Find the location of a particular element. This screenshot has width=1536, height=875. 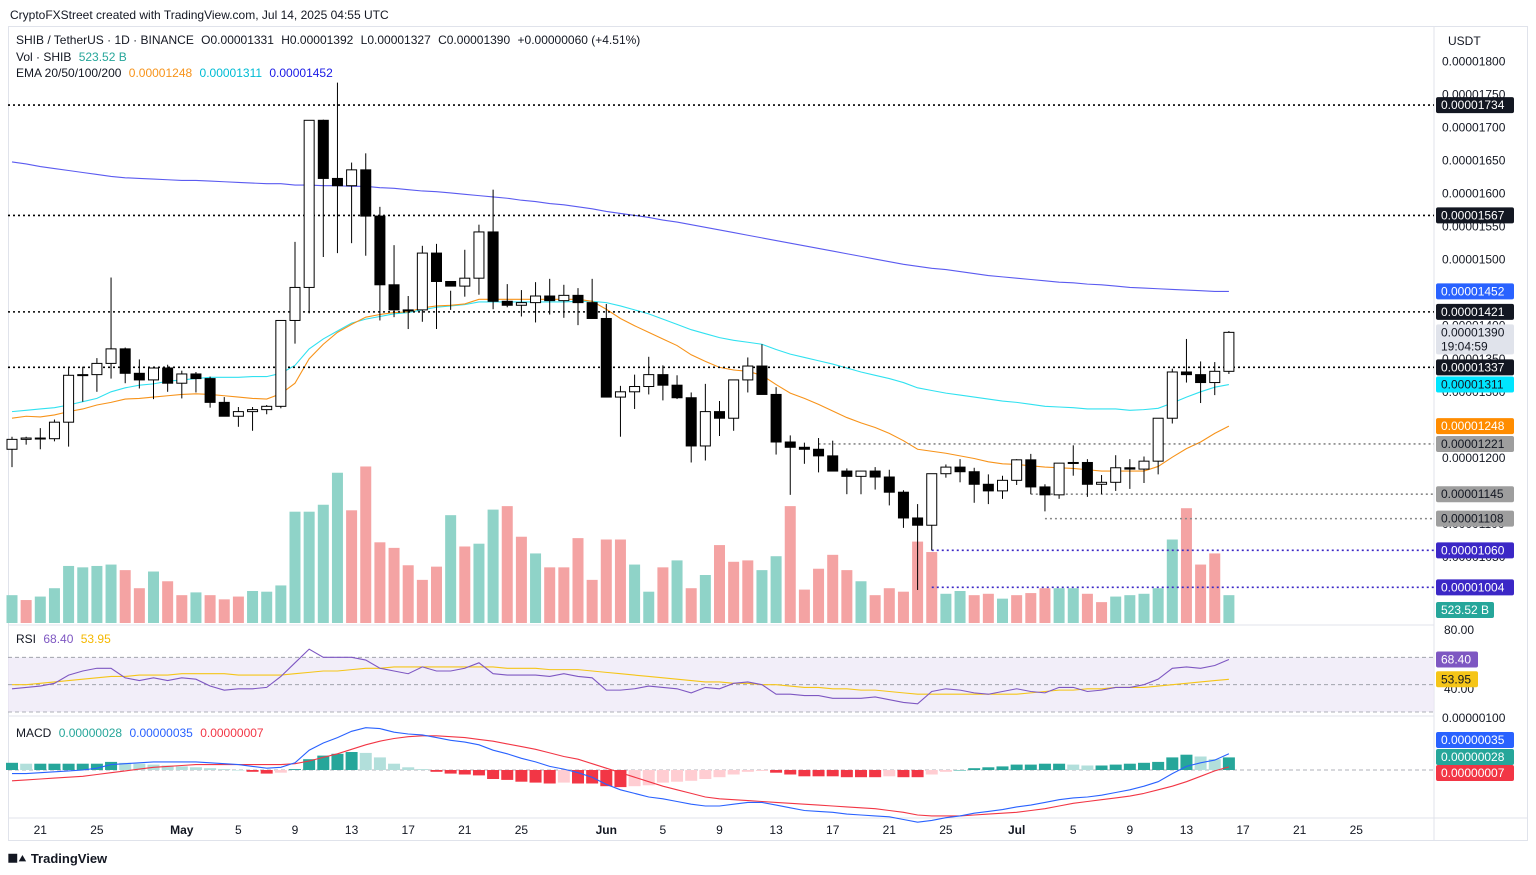

currency-label: USDT is located at coordinates (1464, 41).